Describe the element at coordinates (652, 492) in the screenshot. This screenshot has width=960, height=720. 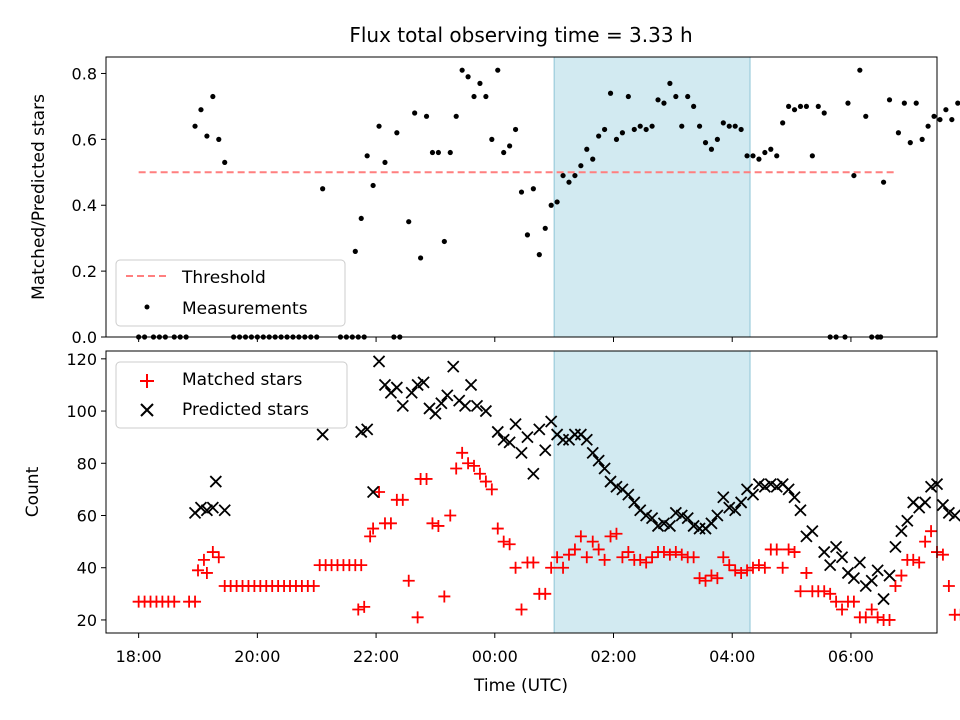
I see `bottom-observing-window` at that location.